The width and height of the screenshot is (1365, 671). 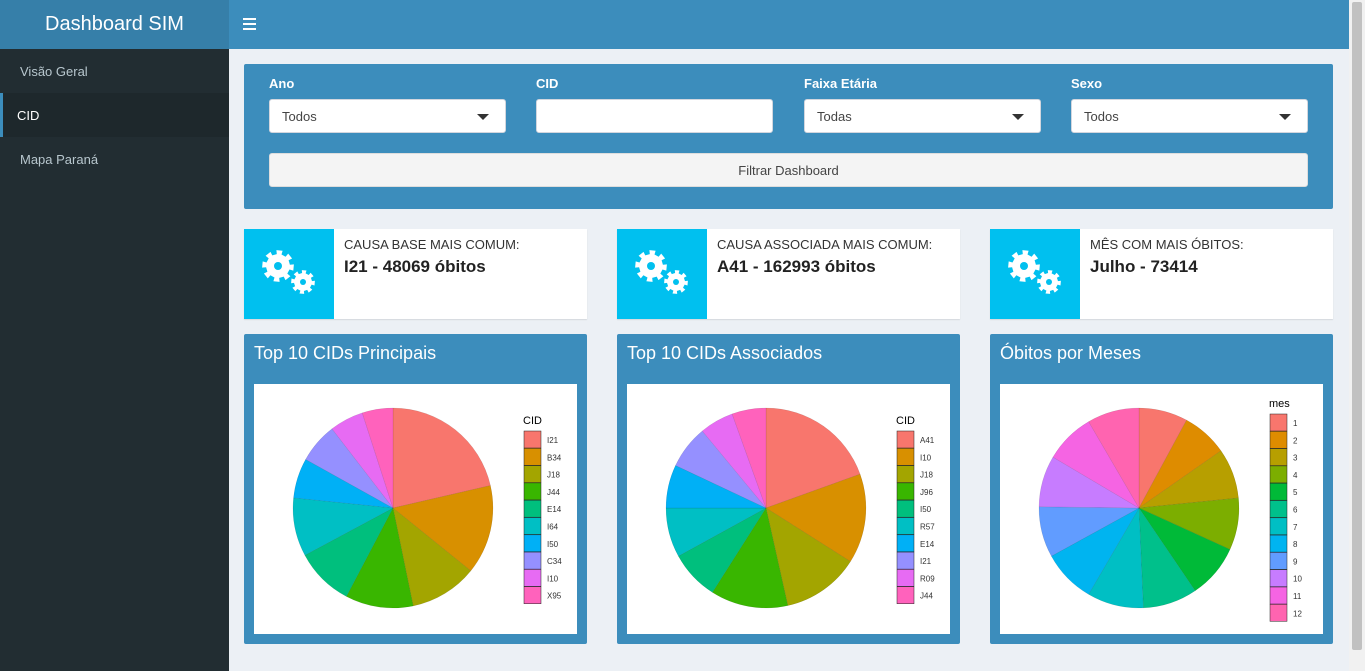 What do you see at coordinates (1295, 544) in the screenshot?
I see `legend-label-8: 8` at bounding box center [1295, 544].